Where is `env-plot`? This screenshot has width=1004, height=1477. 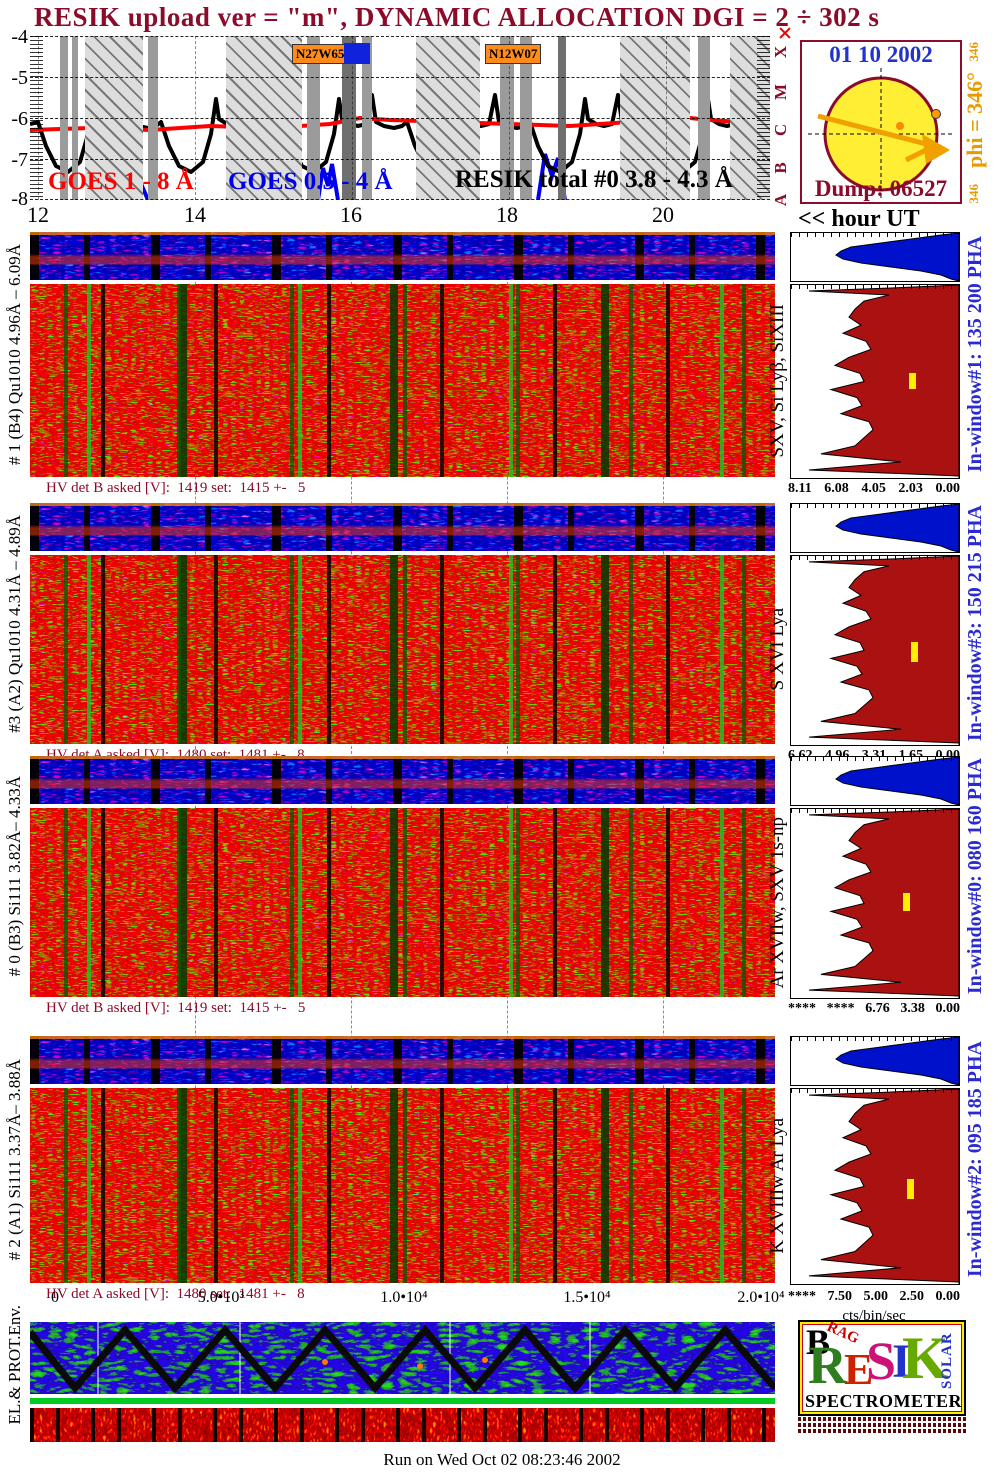 env-plot is located at coordinates (402, 1358).